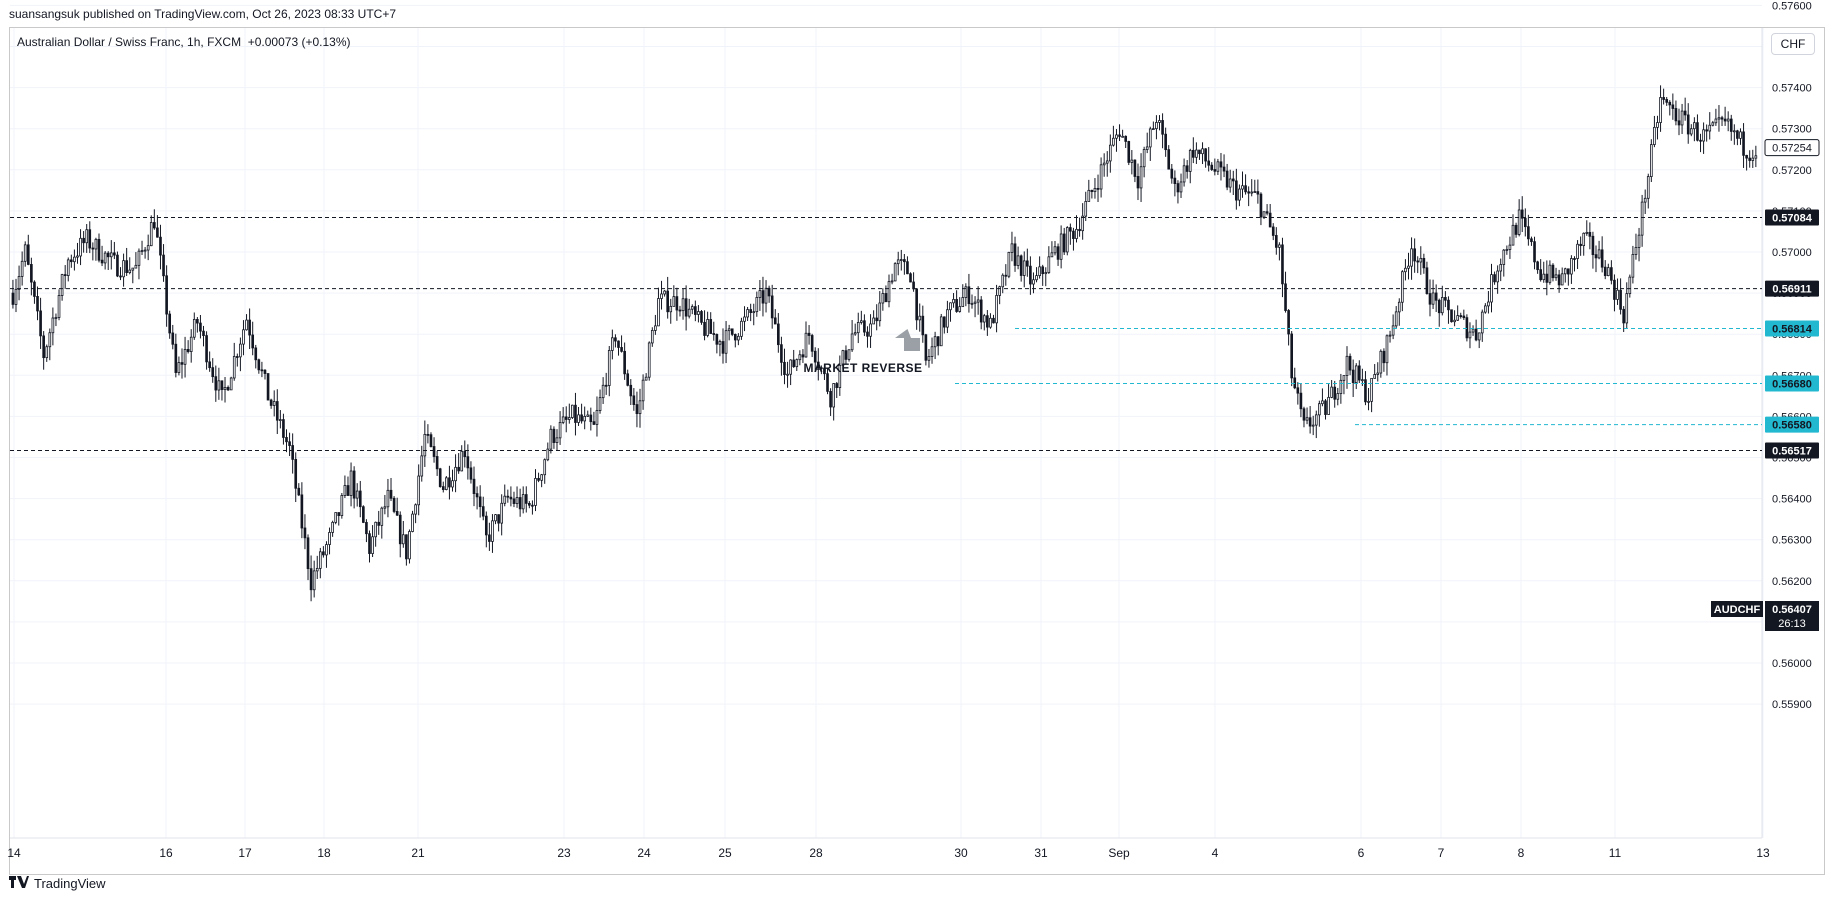 This screenshot has width=1835, height=901. I want to click on time-tick-label: 6, so click(1361, 853).